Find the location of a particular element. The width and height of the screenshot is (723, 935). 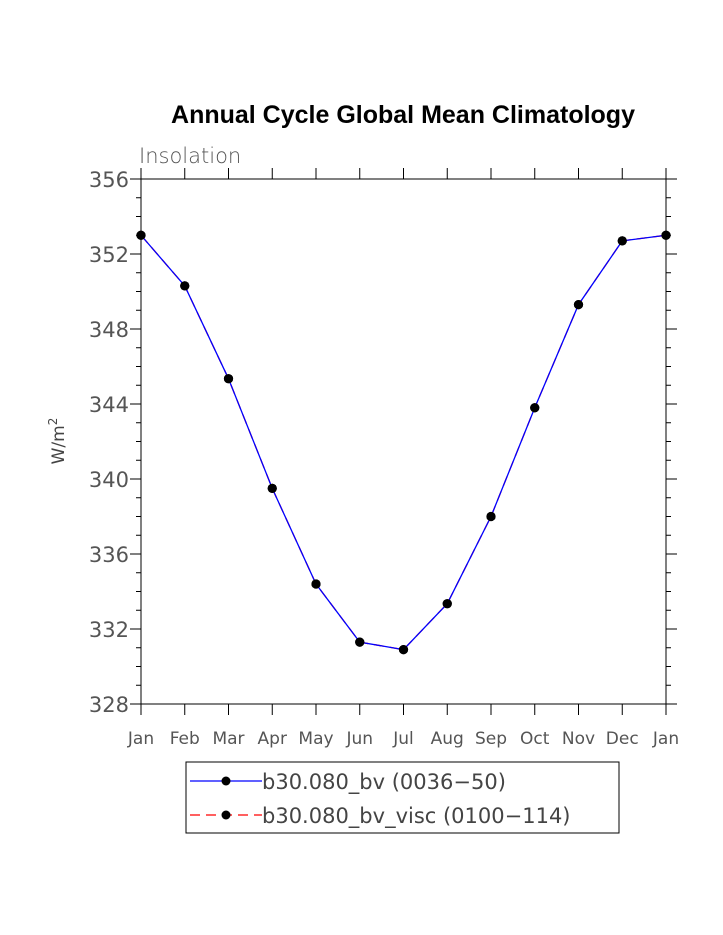

y-axis-label-unit: W/m is located at coordinates (59, 444).